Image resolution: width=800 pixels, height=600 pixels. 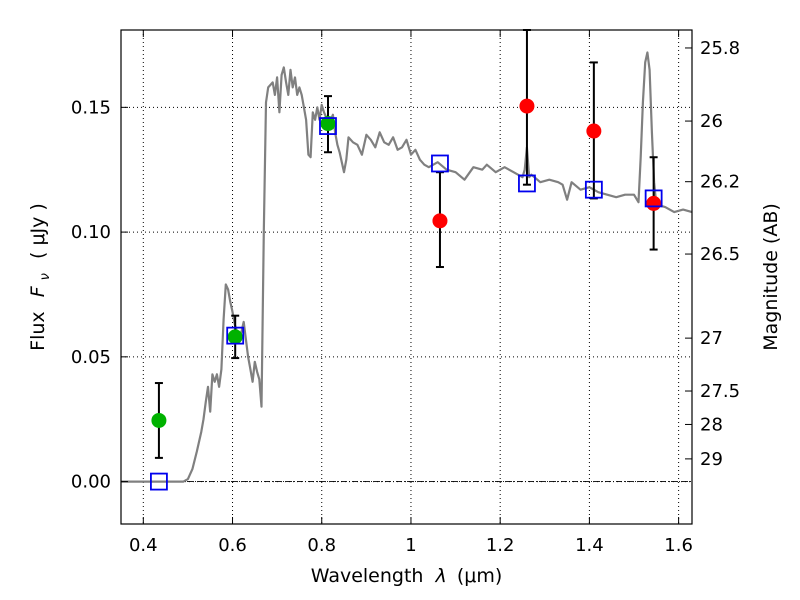 What do you see at coordinates (38, 231) in the screenshot?
I see `y-axis-label-unit: ( μJy )` at bounding box center [38, 231].